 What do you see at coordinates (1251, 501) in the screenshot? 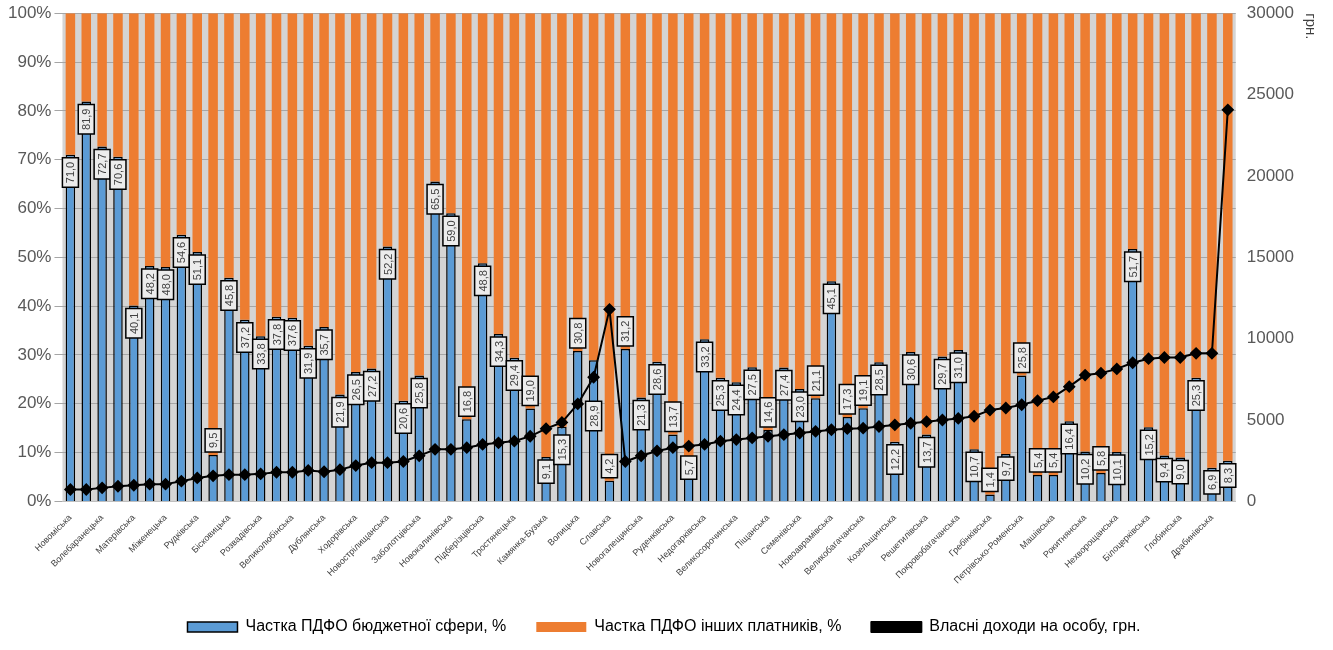
I see `y2-tick-label: 0` at bounding box center [1251, 501].